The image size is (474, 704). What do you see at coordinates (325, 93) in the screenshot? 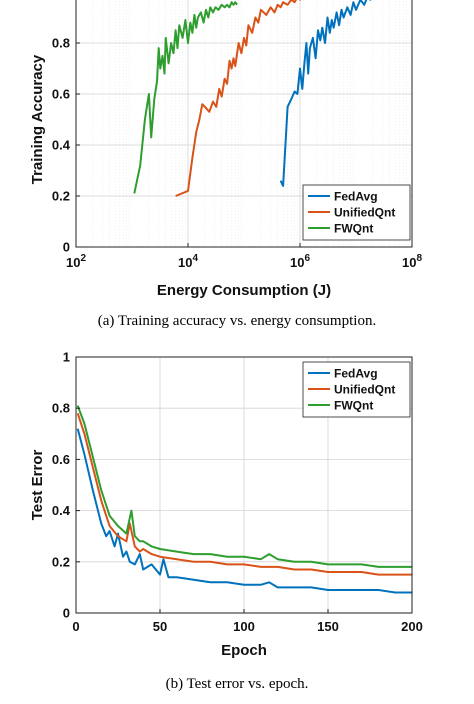
I see `series-line-fedavg` at bounding box center [325, 93].